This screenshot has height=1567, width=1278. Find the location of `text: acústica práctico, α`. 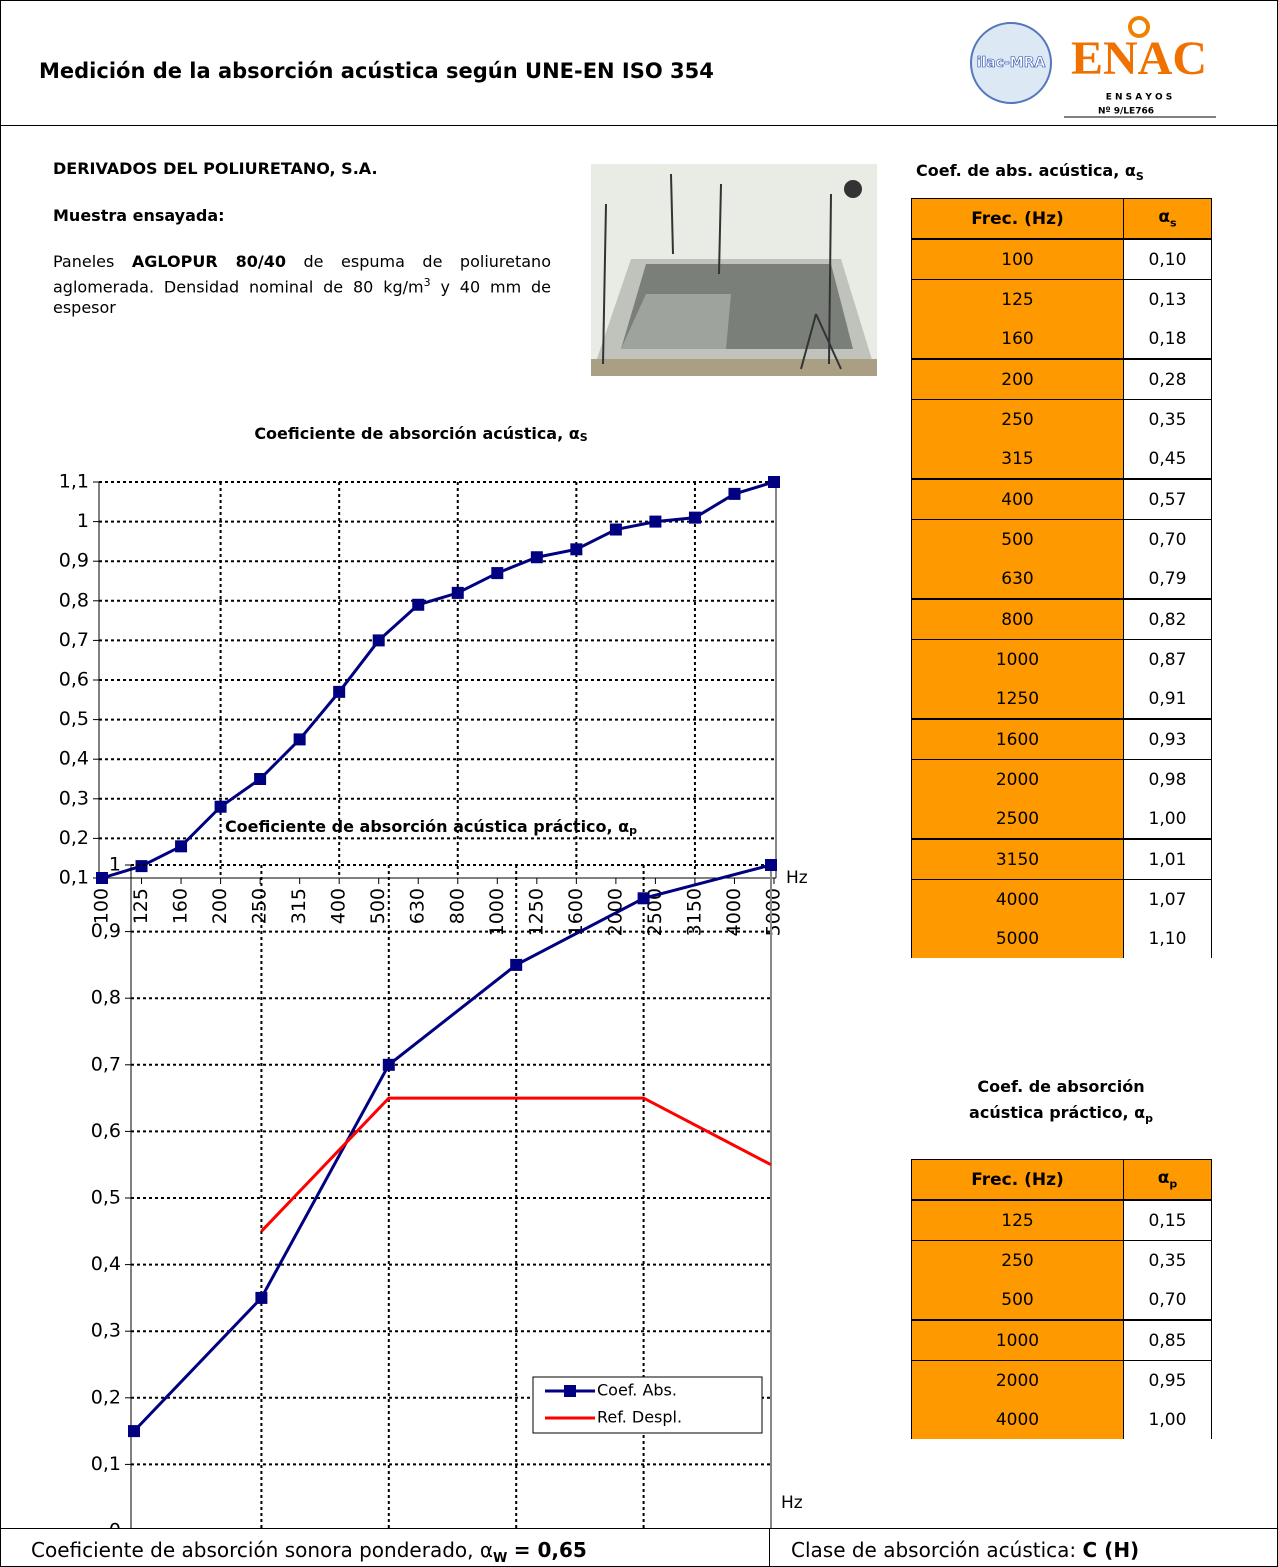

text: acústica práctico, α is located at coordinates (1057, 1112).